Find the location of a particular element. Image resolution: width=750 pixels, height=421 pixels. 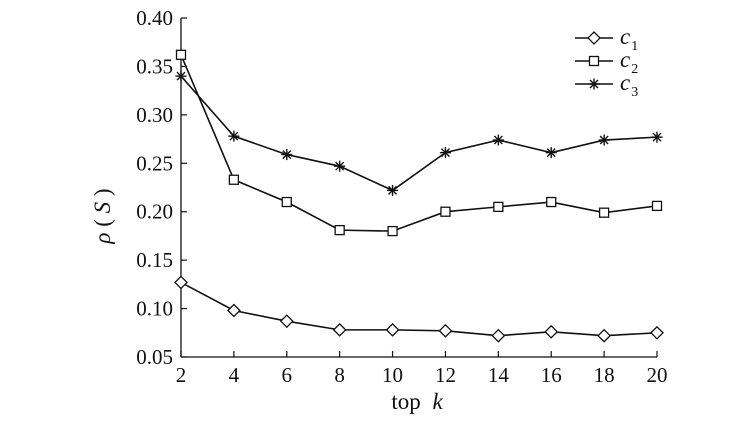

series-c1 is located at coordinates (419, 309).